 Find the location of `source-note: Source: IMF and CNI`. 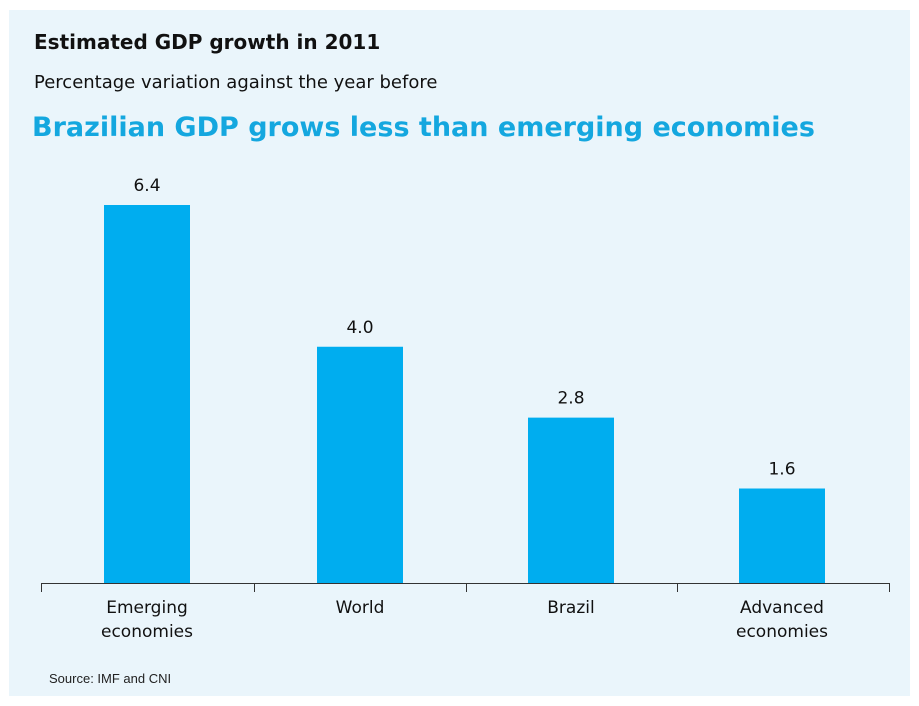

source-note: Source: IMF and CNI is located at coordinates (110, 678).